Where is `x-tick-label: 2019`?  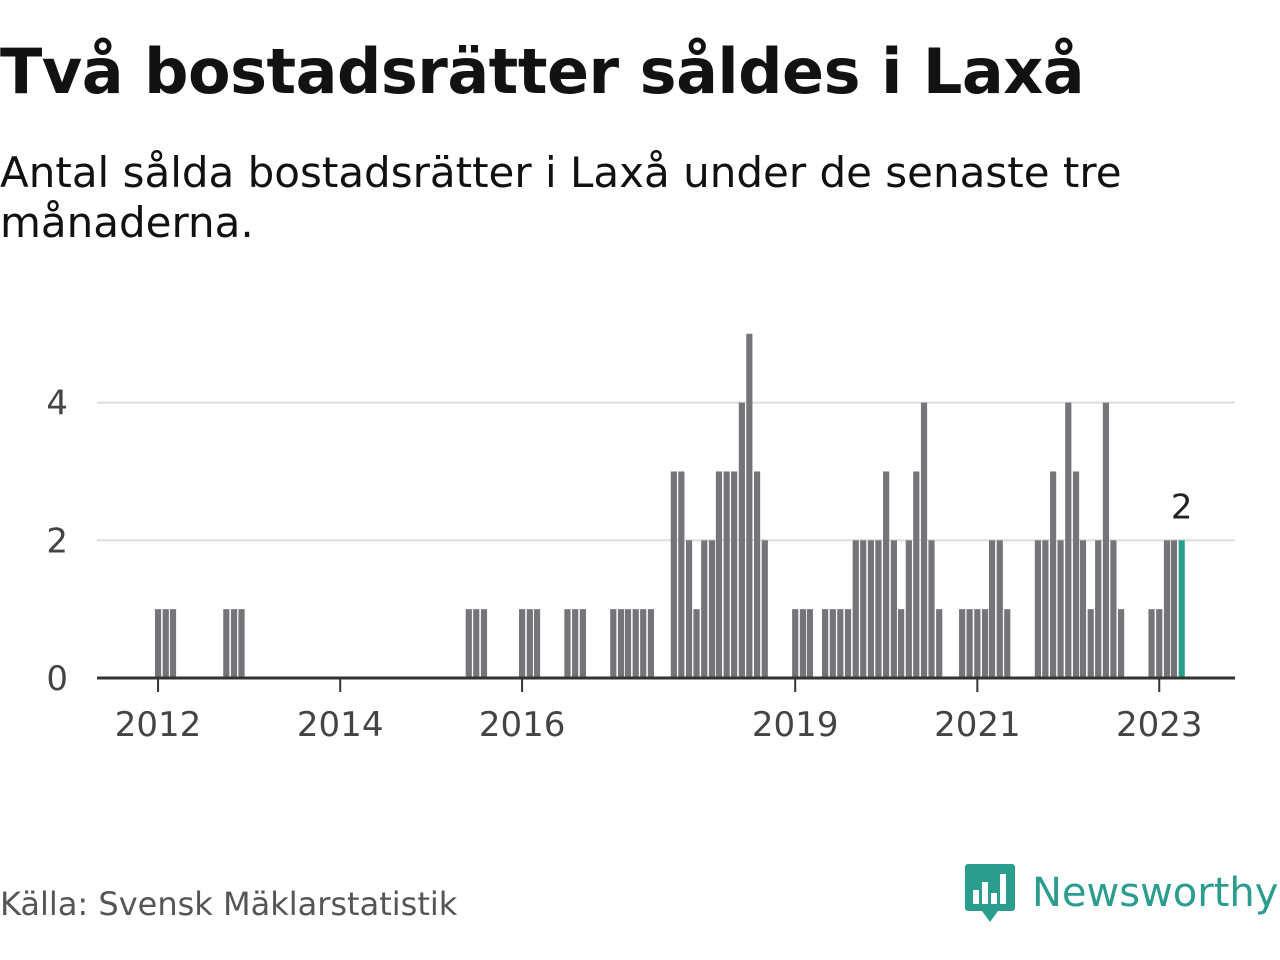 x-tick-label: 2019 is located at coordinates (795, 725).